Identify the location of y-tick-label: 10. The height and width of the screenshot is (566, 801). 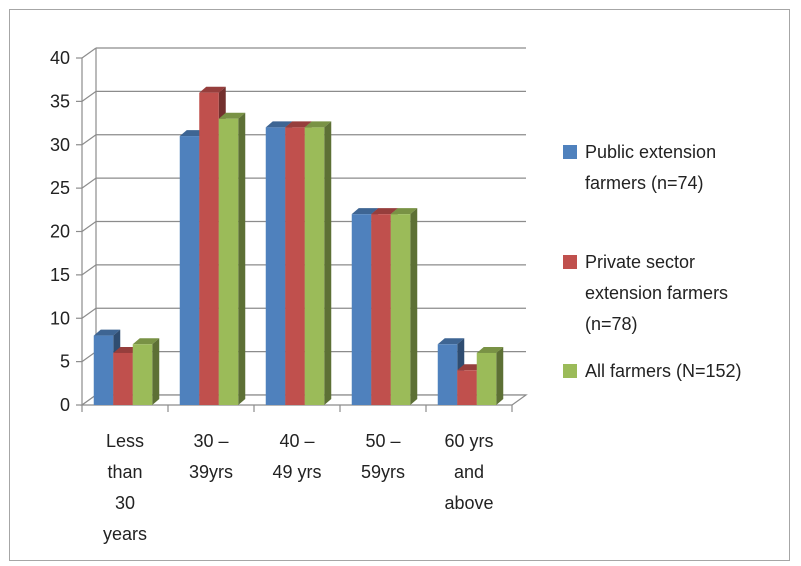
(60, 318).